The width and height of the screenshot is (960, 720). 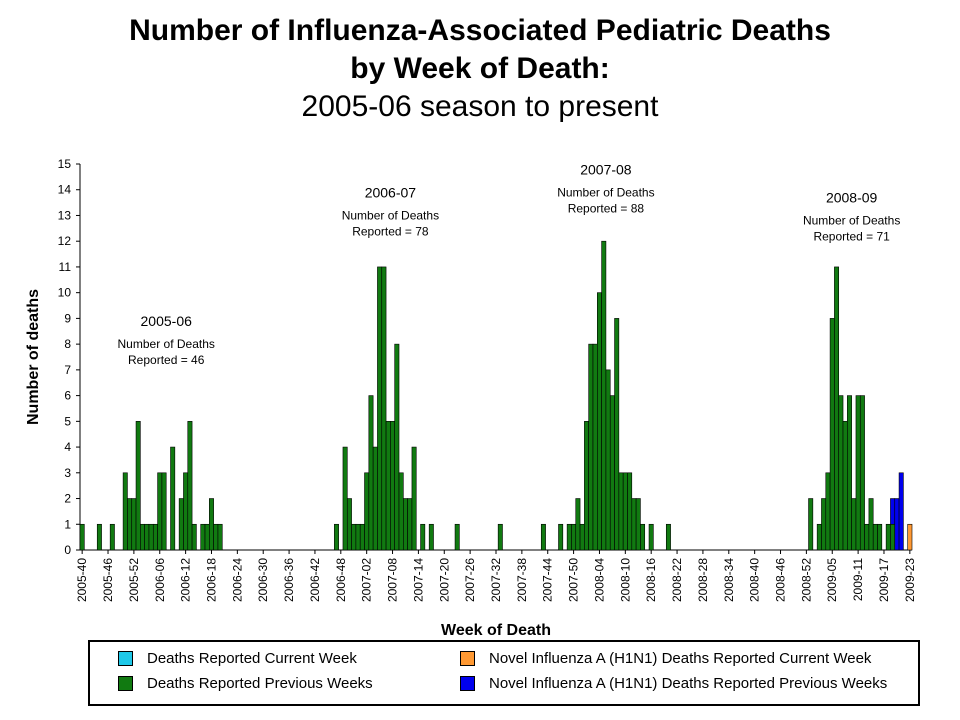 I want to click on x-tick-label-2007-50: 2007-50, so click(x=574, y=580).